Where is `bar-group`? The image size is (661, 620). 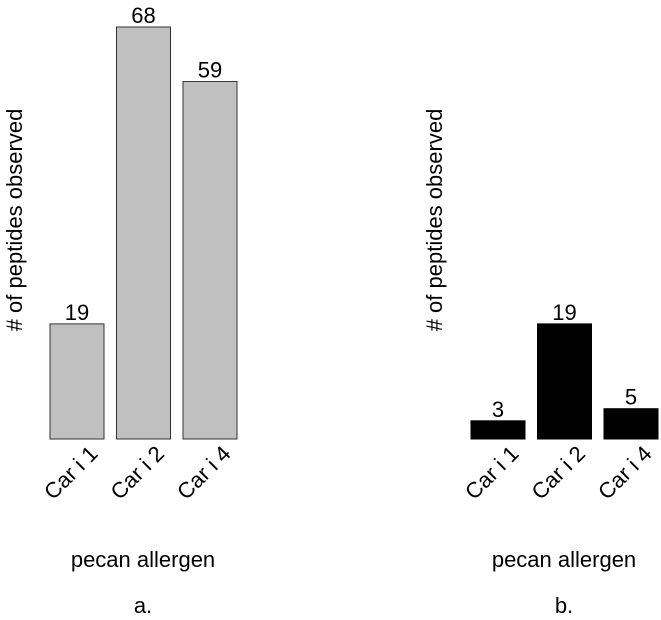 bar-group is located at coordinates (564, 381).